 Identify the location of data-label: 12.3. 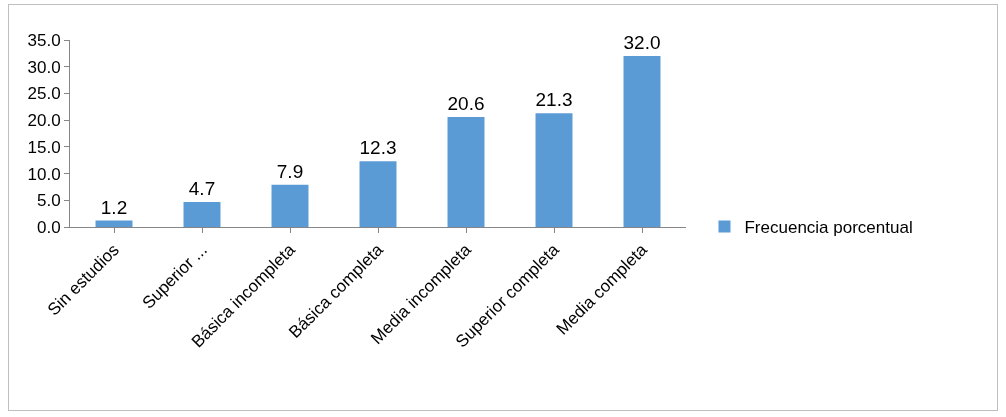
(378, 148).